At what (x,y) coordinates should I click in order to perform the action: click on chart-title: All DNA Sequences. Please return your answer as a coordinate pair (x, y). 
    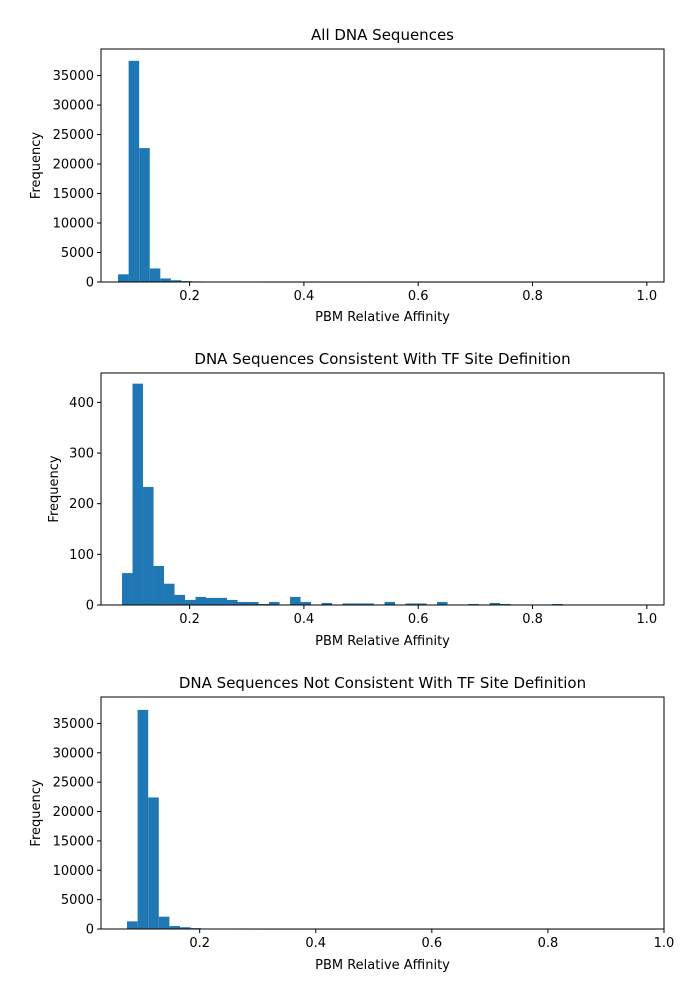
    Looking at the image, I should click on (382, 35).